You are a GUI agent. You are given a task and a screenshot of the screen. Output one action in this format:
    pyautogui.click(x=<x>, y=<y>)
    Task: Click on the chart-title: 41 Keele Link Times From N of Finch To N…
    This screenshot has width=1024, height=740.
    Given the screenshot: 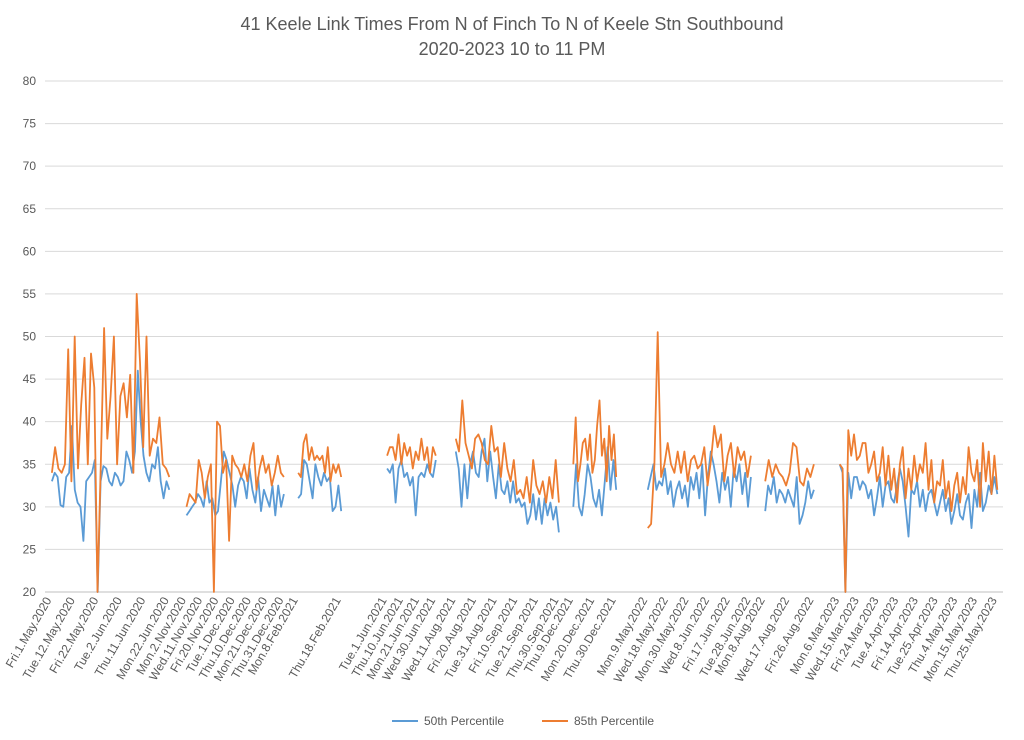 What is the action you would take?
    pyautogui.click(x=512, y=24)
    